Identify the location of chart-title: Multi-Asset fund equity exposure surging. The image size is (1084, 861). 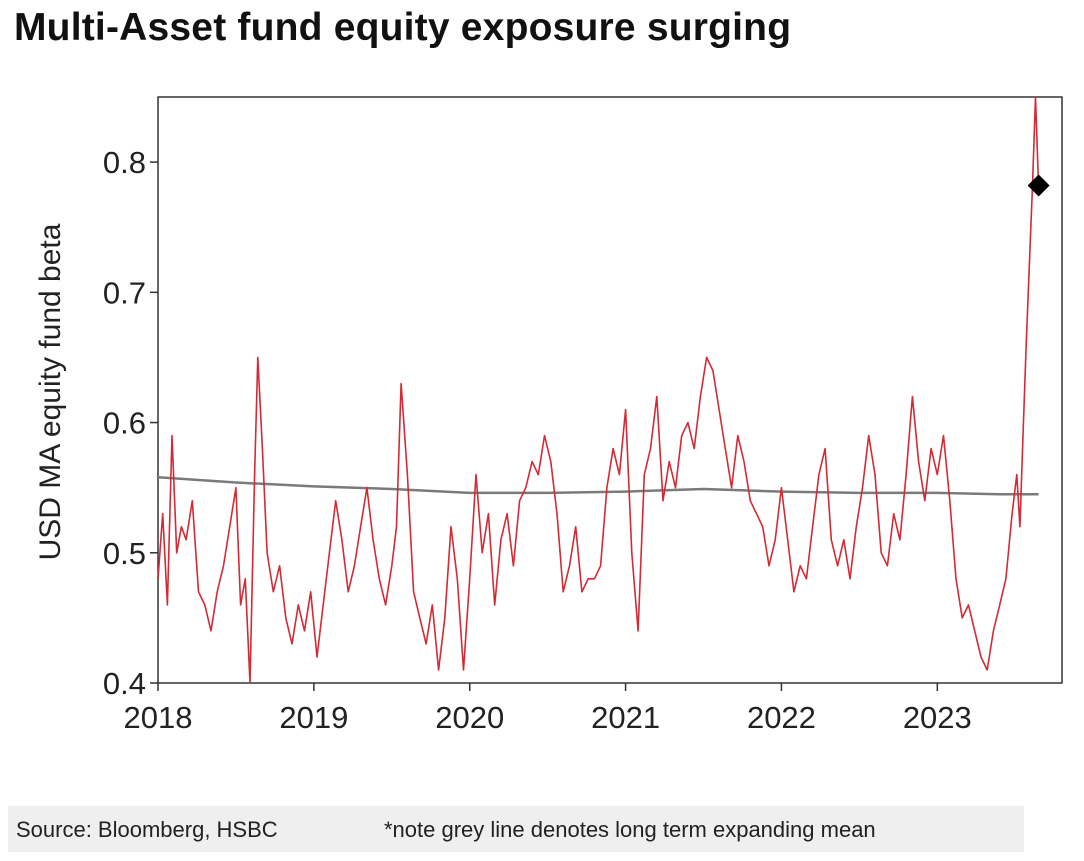
(403, 27).